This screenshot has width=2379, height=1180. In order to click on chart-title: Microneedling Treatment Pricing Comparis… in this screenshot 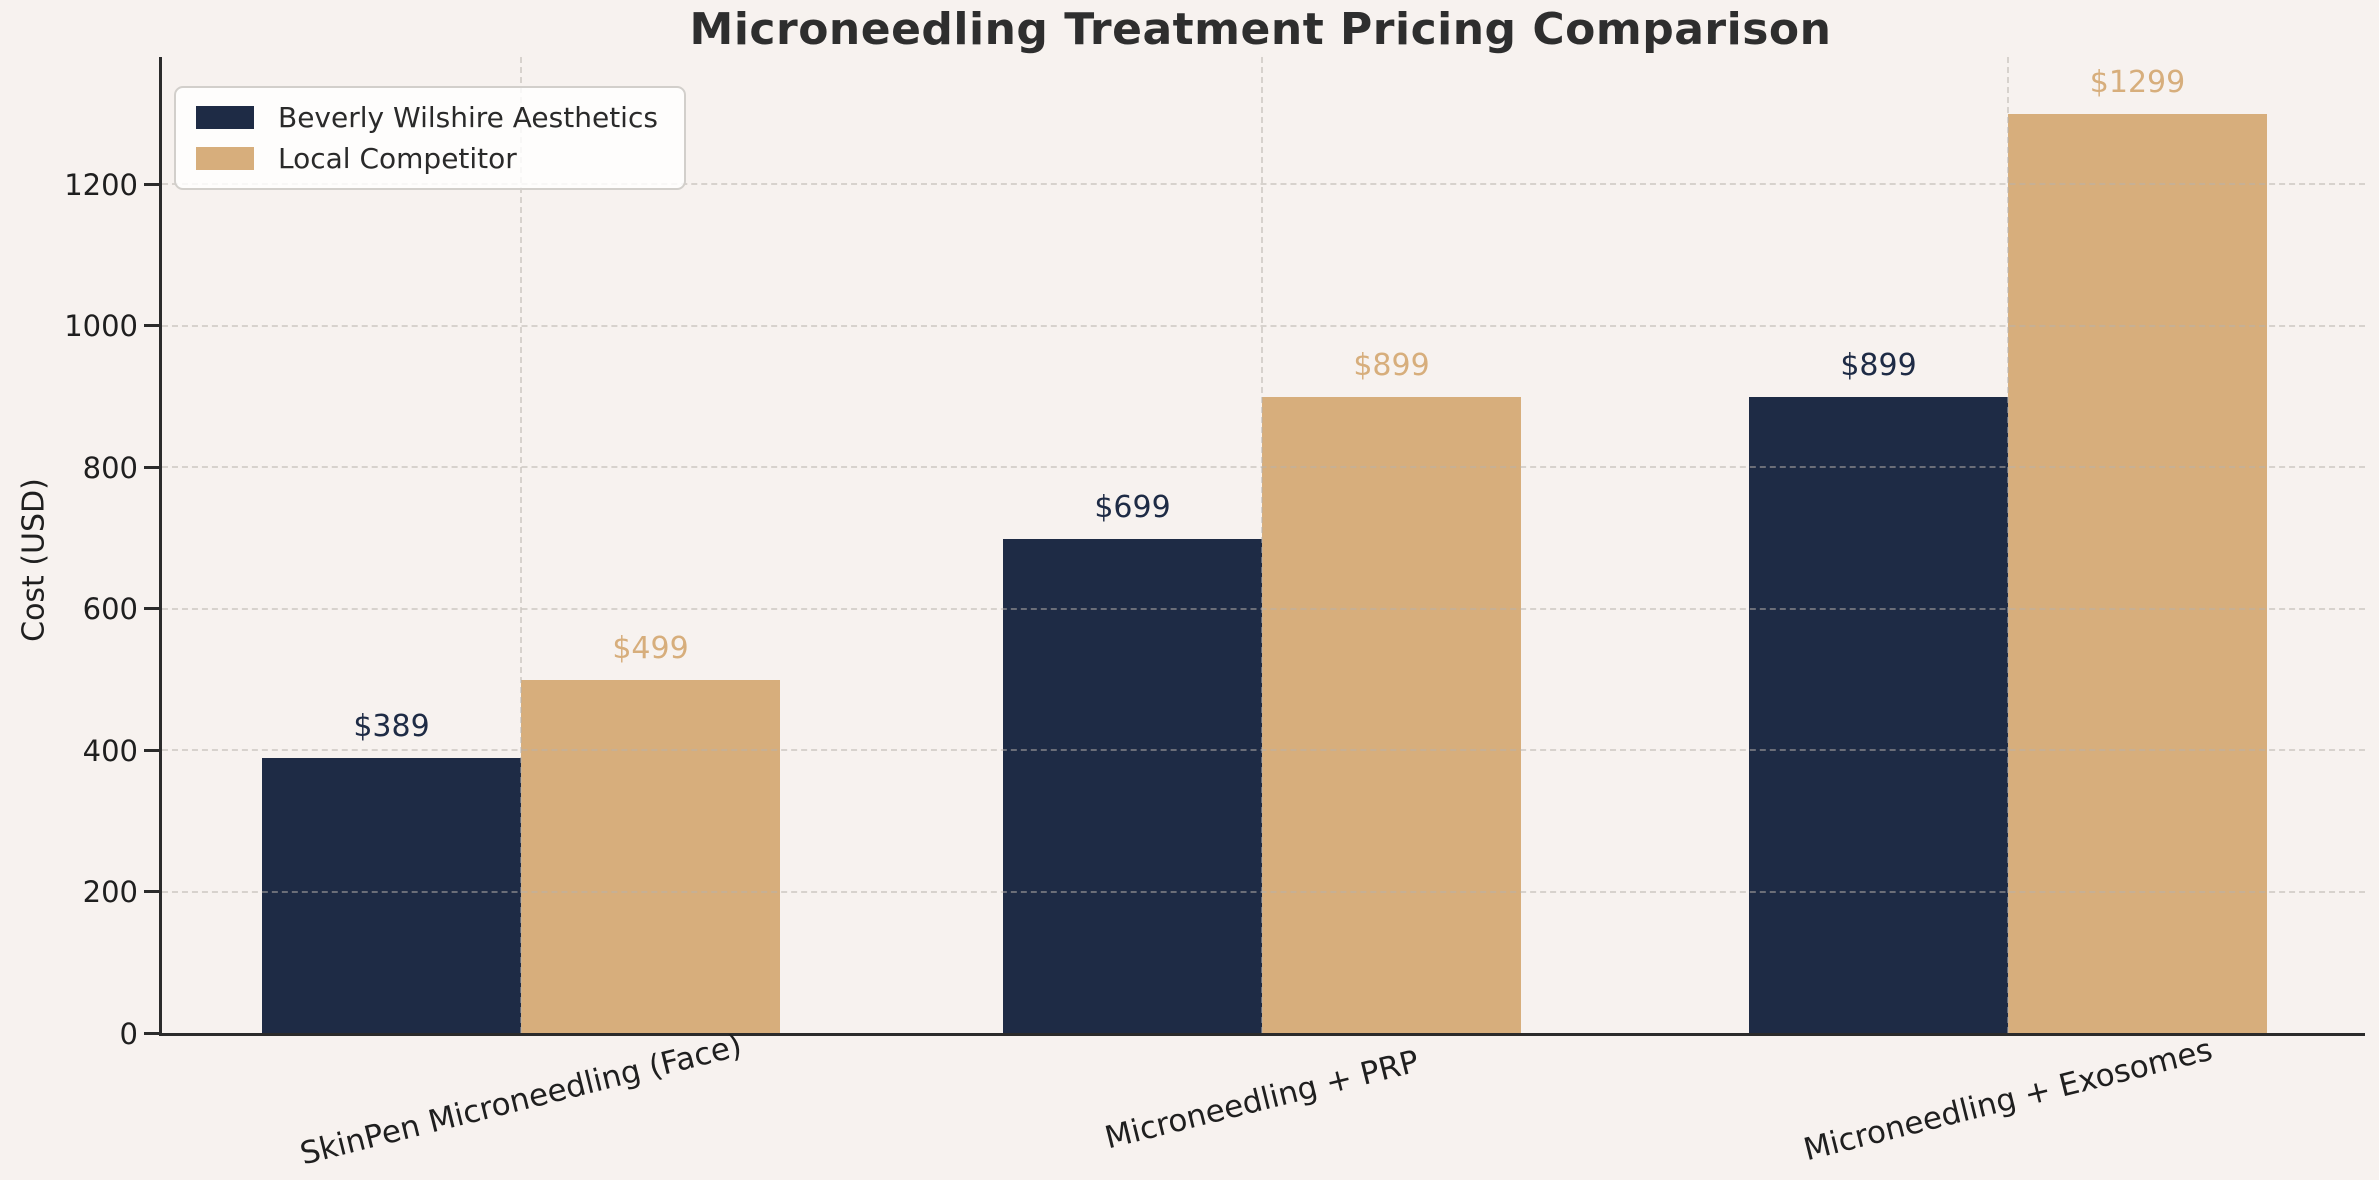, I will do `click(1260, 29)`.